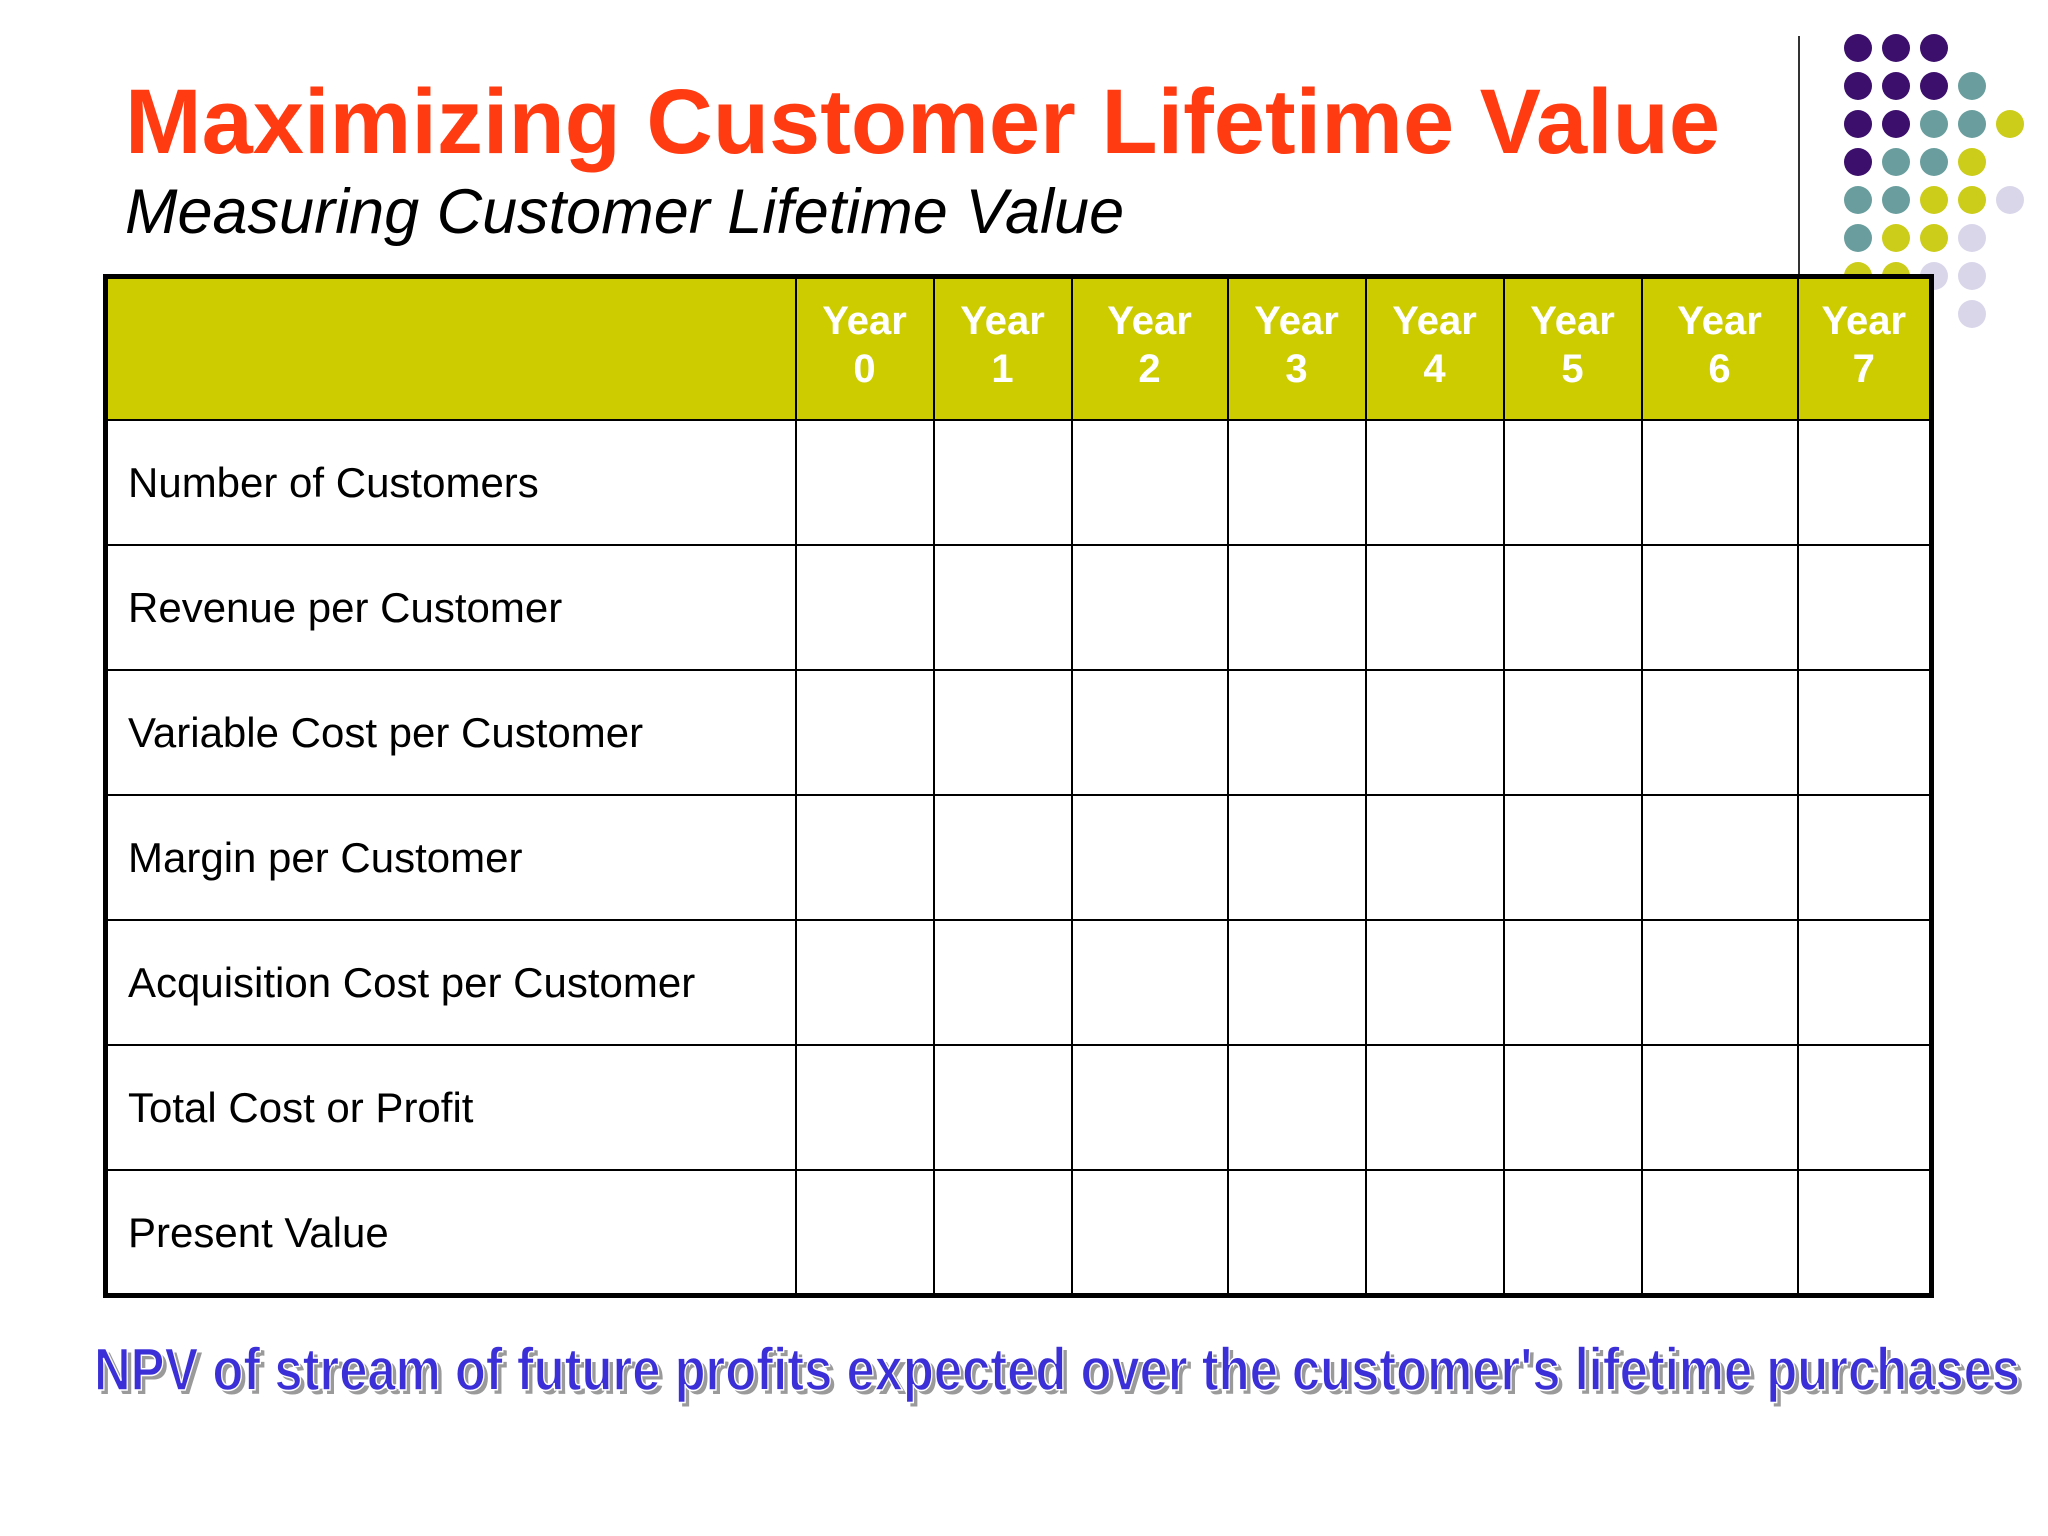 The width and height of the screenshot is (2048, 1536). I want to click on row-label: Margin per Customer, so click(450, 857).